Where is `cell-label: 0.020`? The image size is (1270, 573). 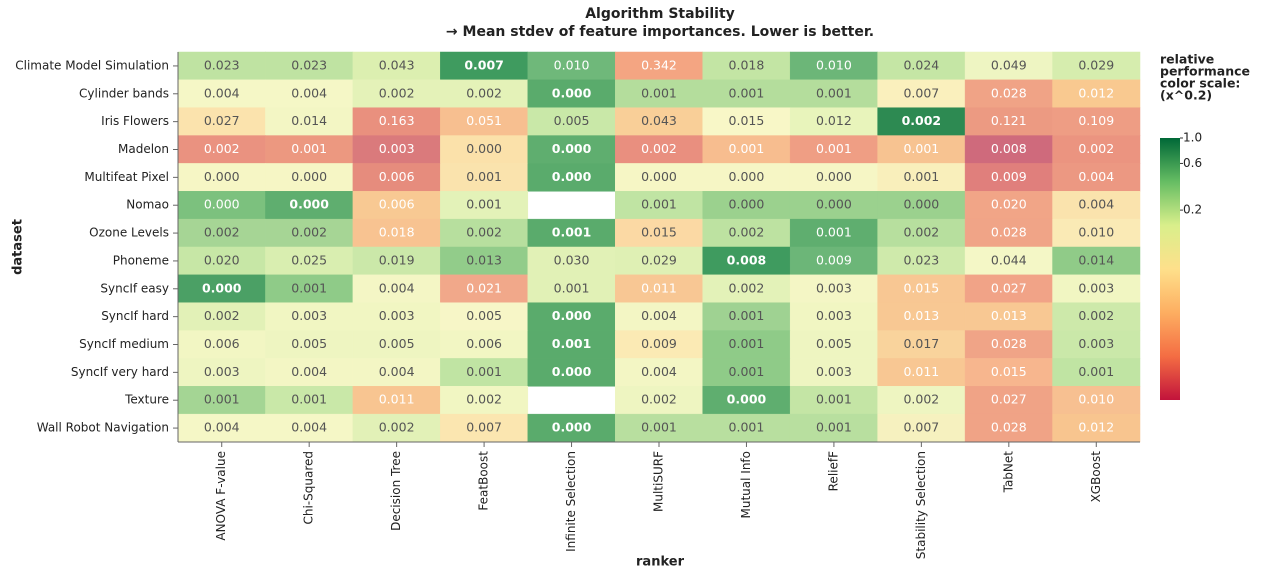 cell-label: 0.020 is located at coordinates (222, 259).